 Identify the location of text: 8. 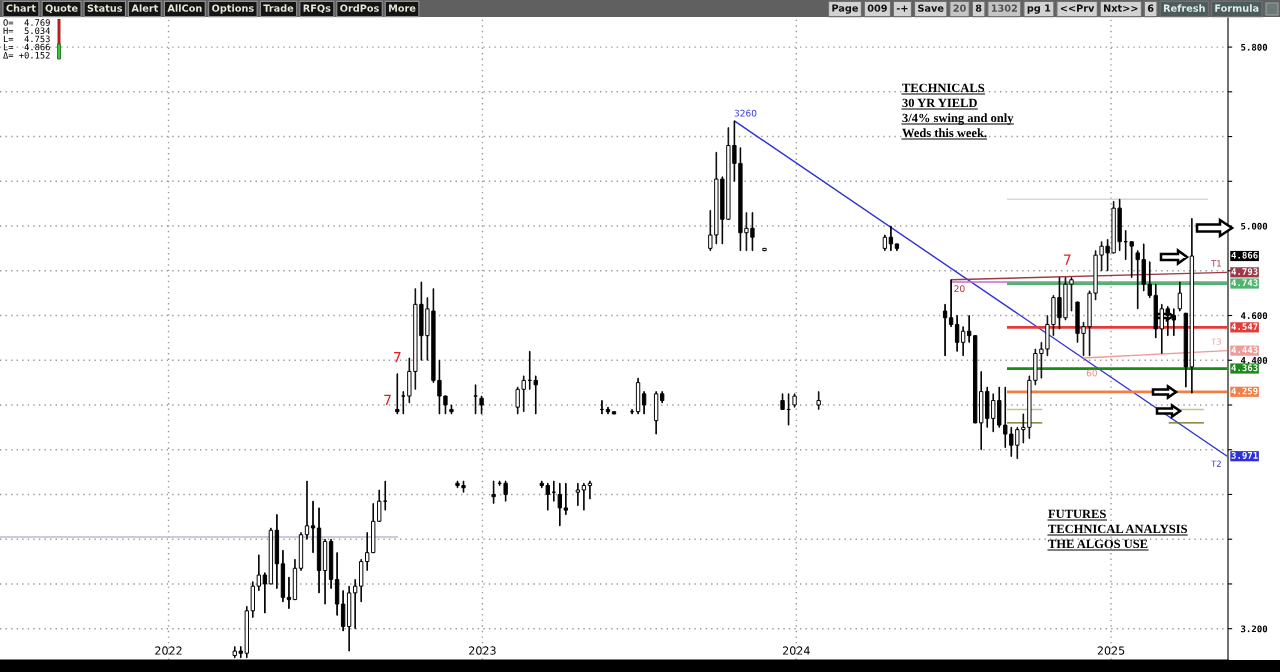
(978, 8).